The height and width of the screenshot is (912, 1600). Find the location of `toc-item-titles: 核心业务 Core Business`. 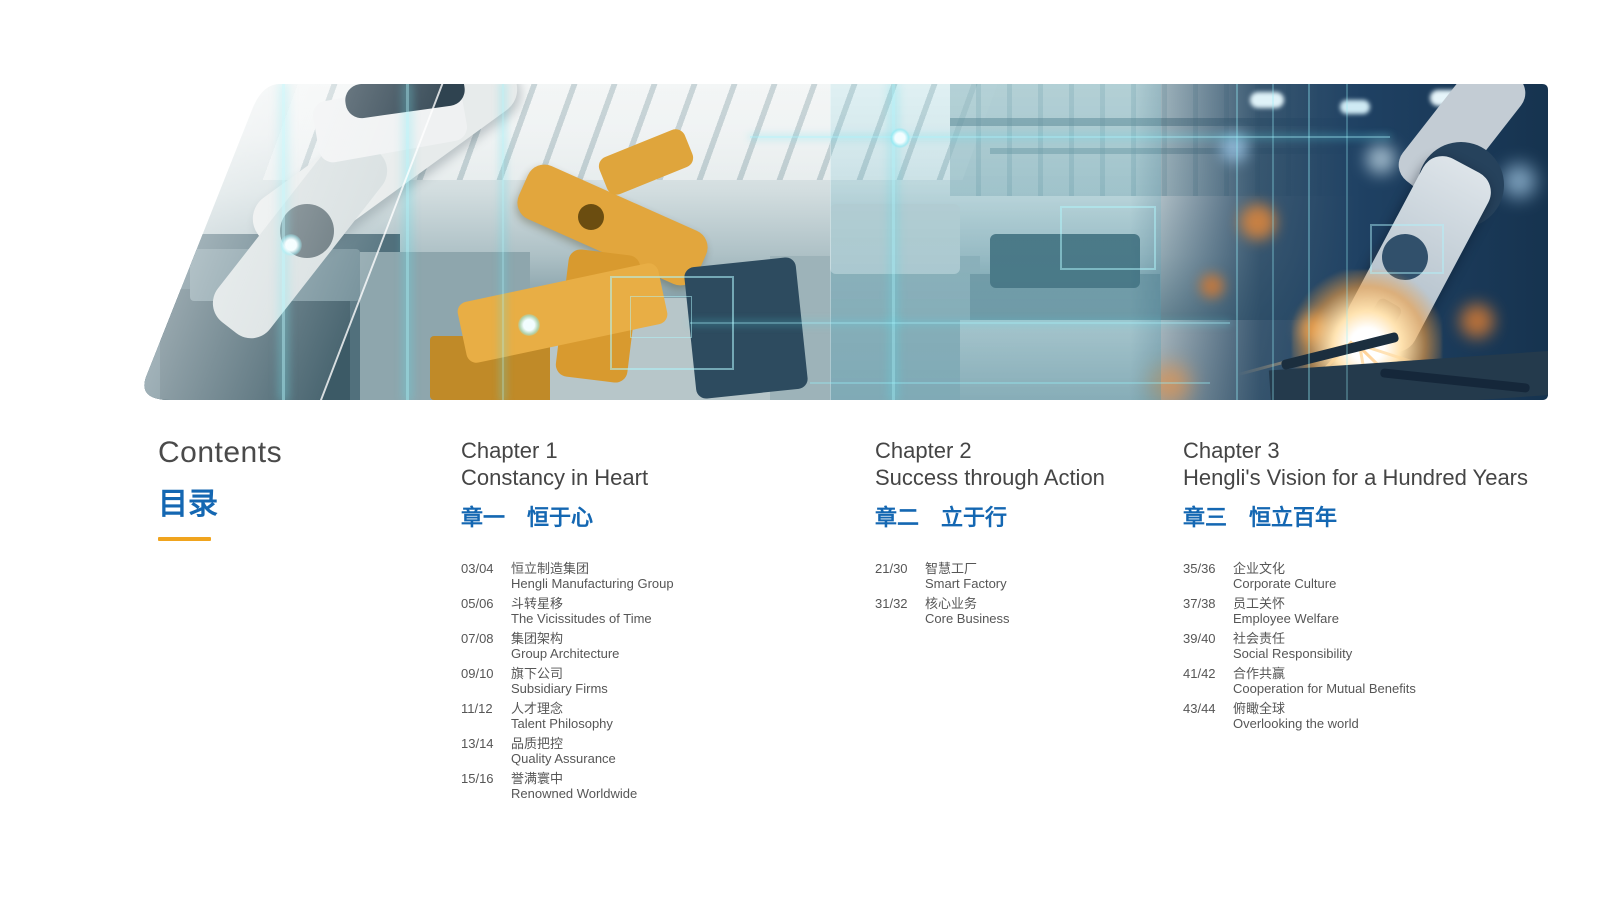

toc-item-titles: 核心业务 Core Business is located at coordinates (967, 611).